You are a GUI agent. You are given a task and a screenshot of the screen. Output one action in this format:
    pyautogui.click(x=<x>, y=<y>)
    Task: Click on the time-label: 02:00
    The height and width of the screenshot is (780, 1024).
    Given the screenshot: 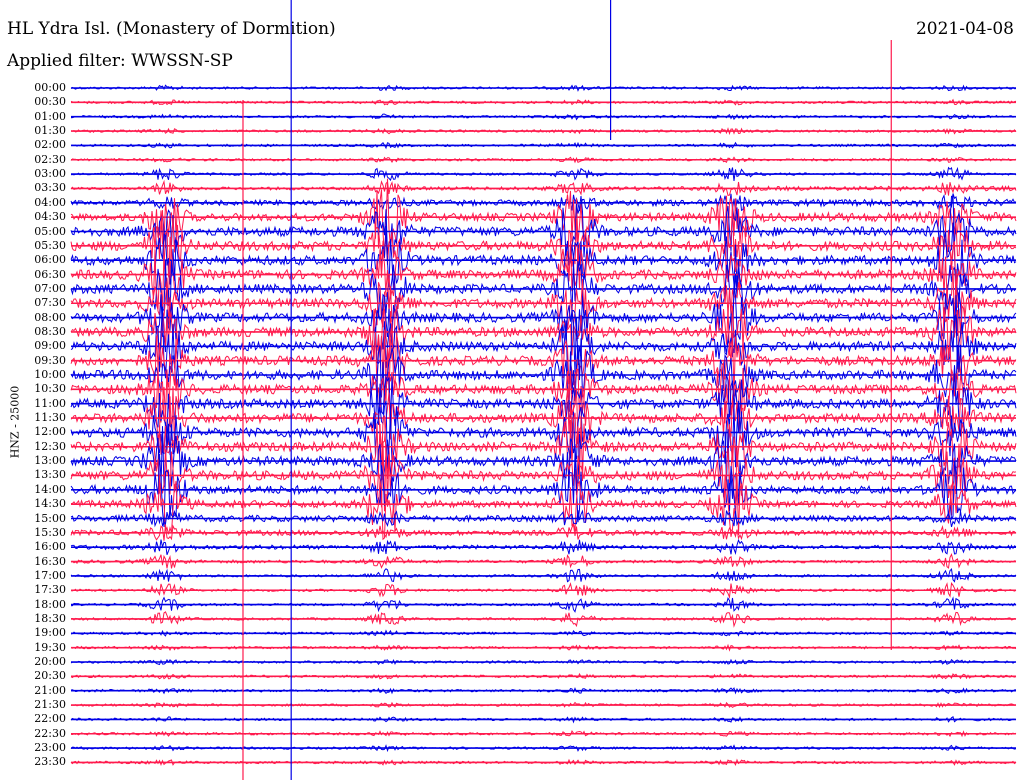 What is the action you would take?
    pyautogui.click(x=50, y=145)
    